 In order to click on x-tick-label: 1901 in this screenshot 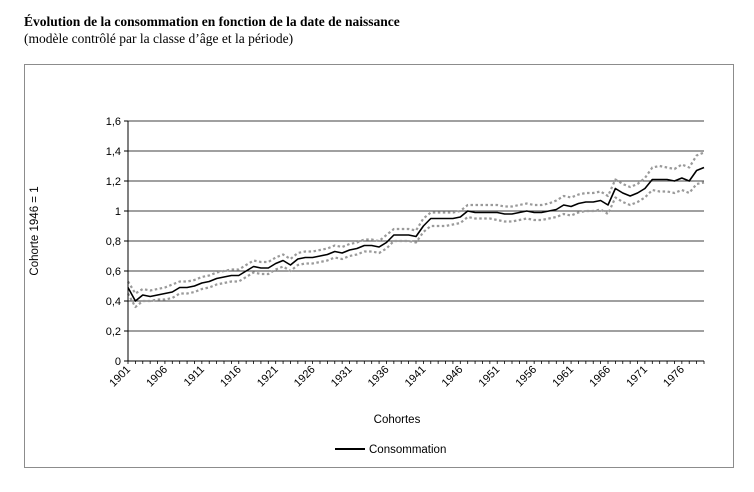, I will do `click(120, 377)`.